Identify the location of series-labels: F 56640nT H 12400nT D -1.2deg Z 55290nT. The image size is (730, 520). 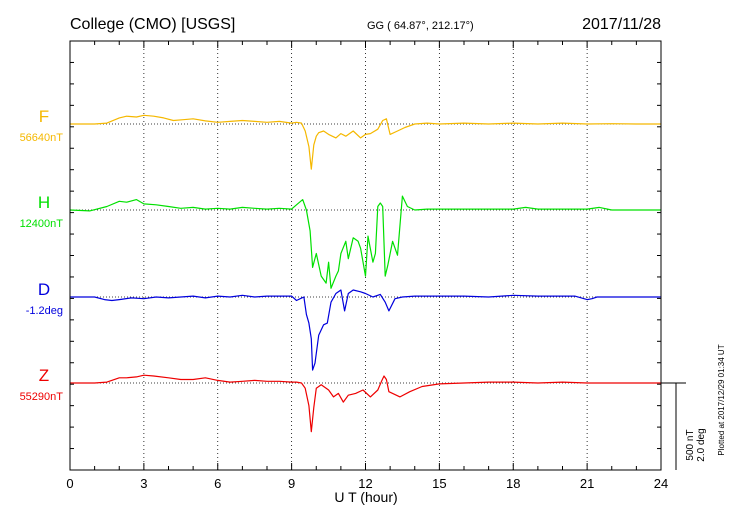
(42, 255).